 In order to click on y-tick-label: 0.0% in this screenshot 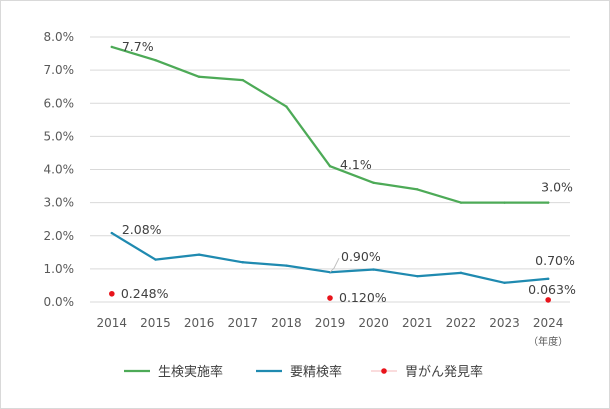, I will do `click(59, 302)`.